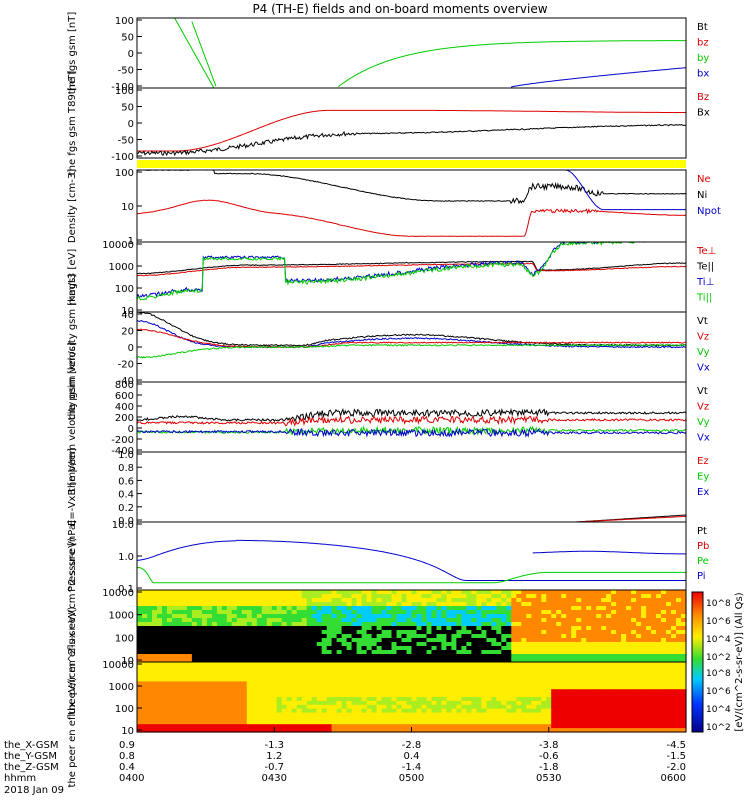 Image resolution: width=750 pixels, height=800 pixels. What do you see at coordinates (676, 756) in the screenshot?
I see `footer-value-1-4: -1.5` at bounding box center [676, 756].